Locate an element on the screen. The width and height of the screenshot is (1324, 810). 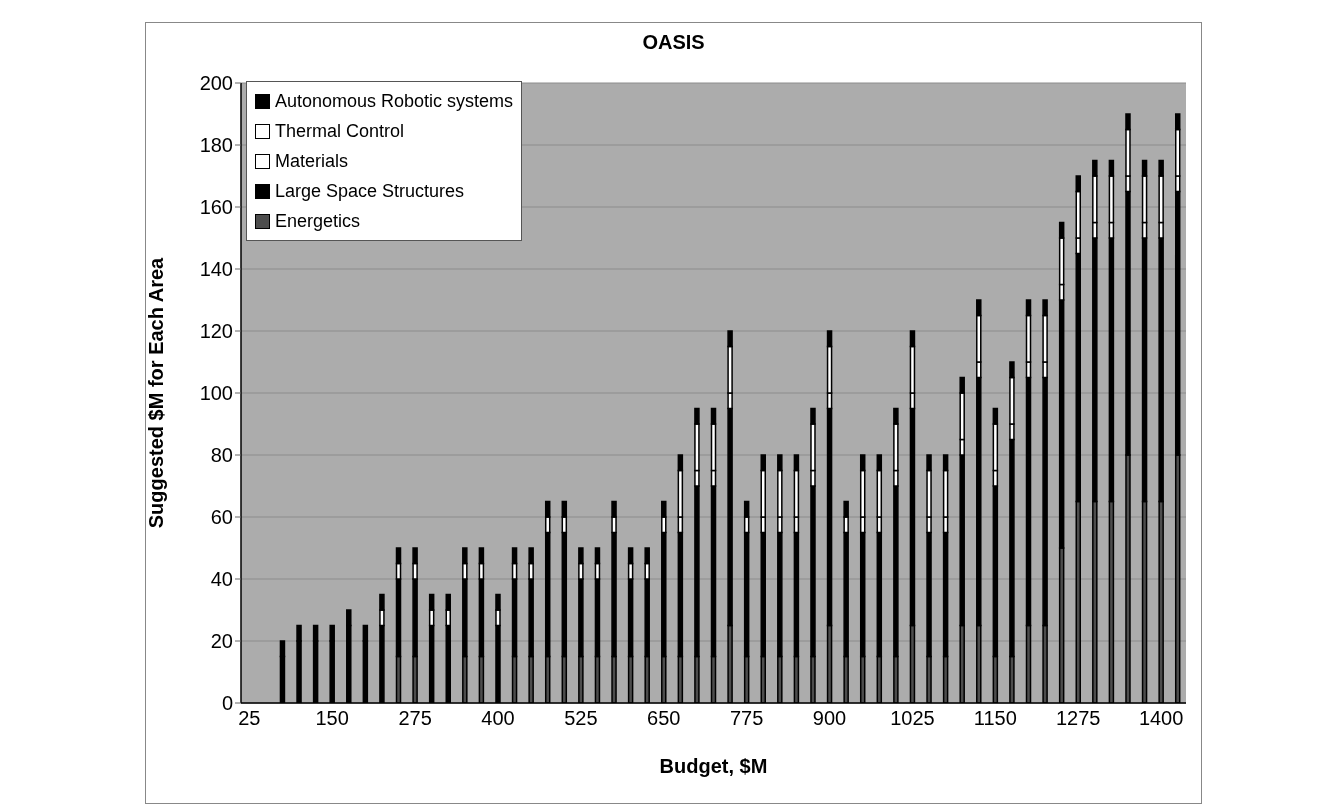
y-tick-label: 80 is located at coordinates (221, 455).